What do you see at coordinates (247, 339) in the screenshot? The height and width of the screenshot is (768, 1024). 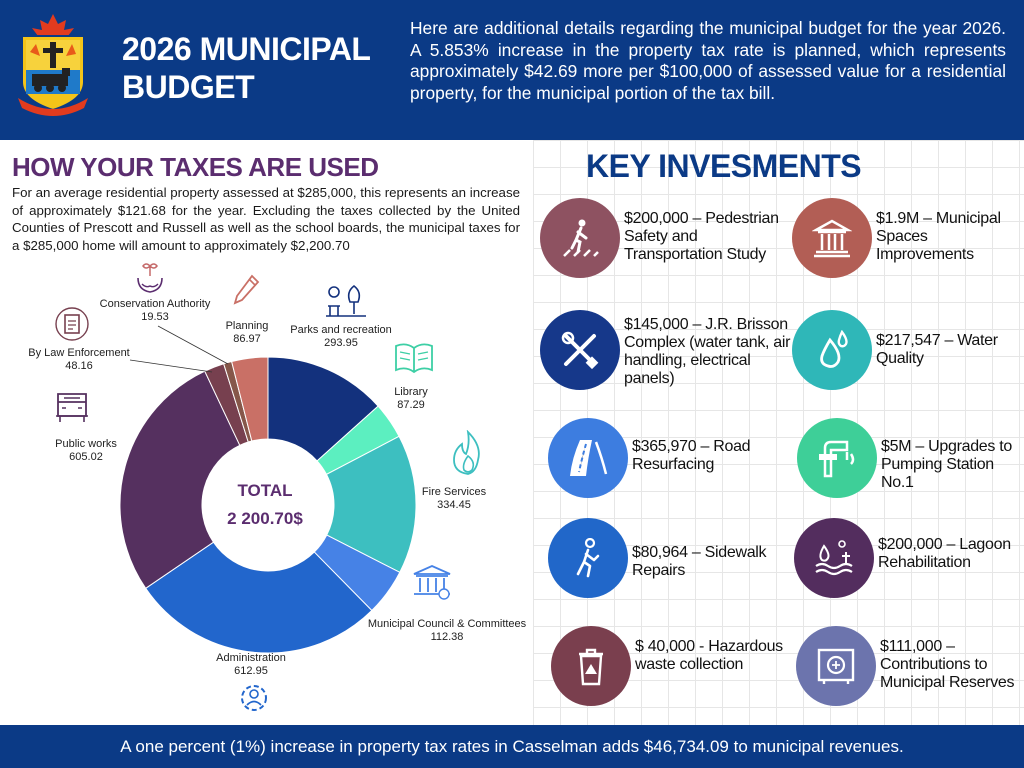 I see `pie-label-planning-value: 86.97` at bounding box center [247, 339].